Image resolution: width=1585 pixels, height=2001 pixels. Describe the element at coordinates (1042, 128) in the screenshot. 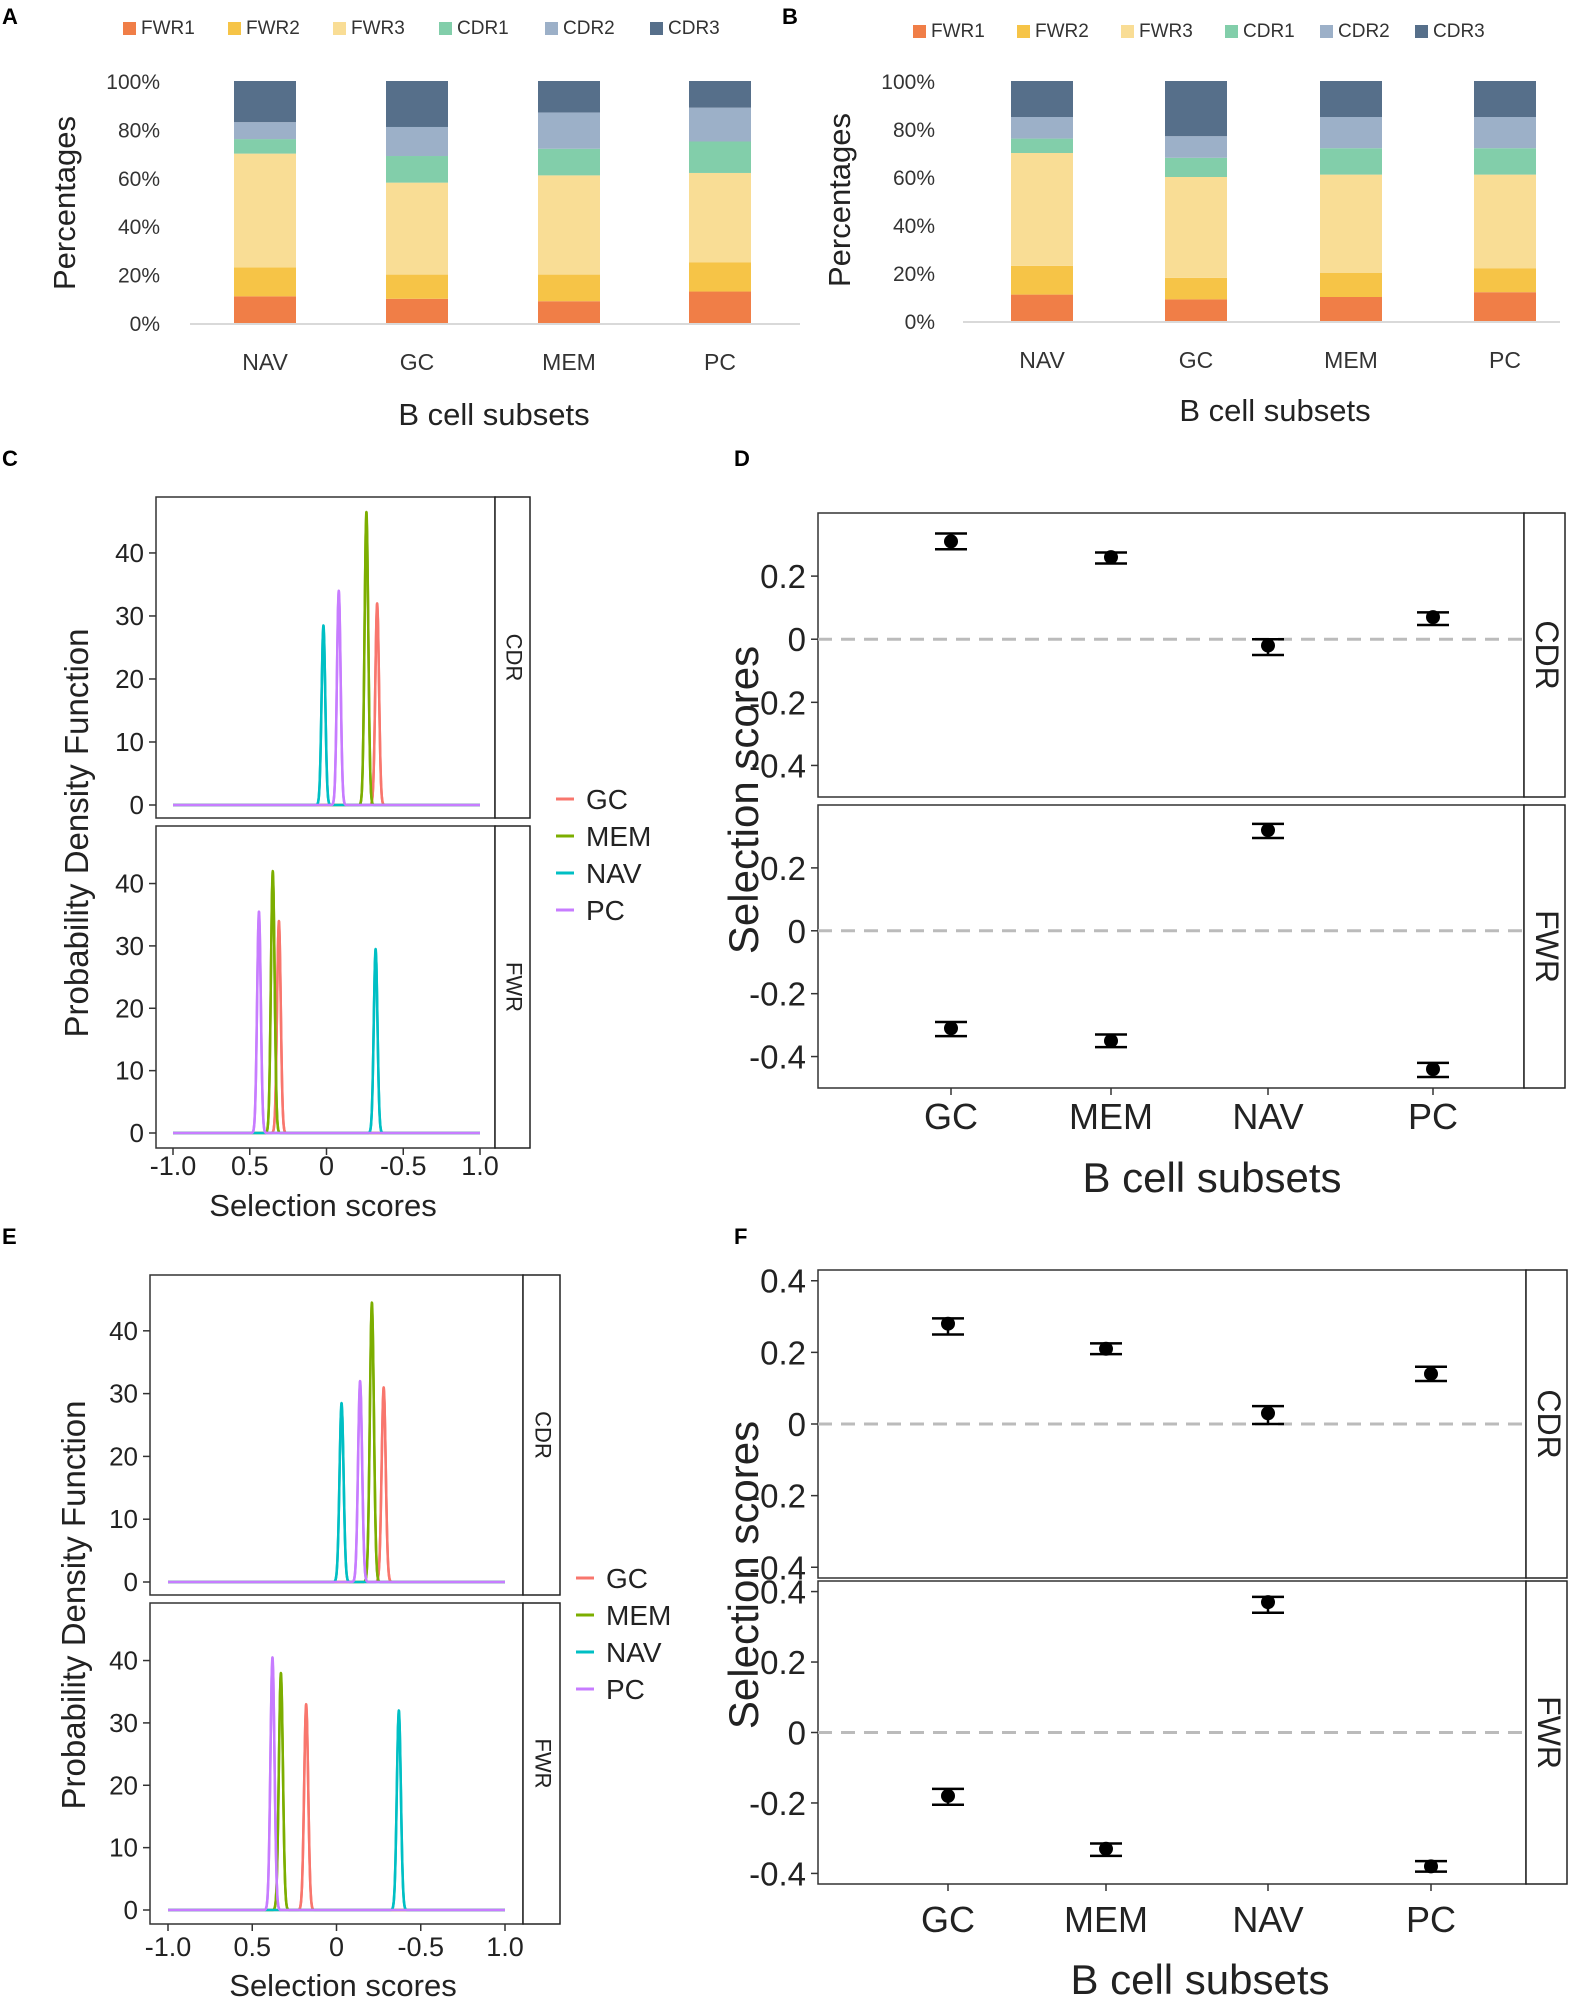

I see `panel-b-bar-nav-cdr2` at that location.